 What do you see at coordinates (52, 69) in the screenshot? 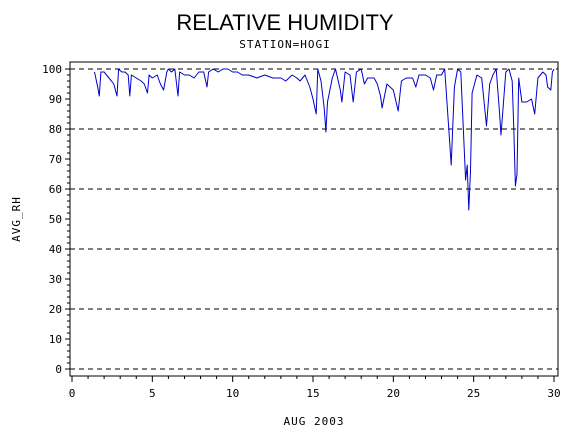
I see `y-tick-label: 100` at bounding box center [52, 69].